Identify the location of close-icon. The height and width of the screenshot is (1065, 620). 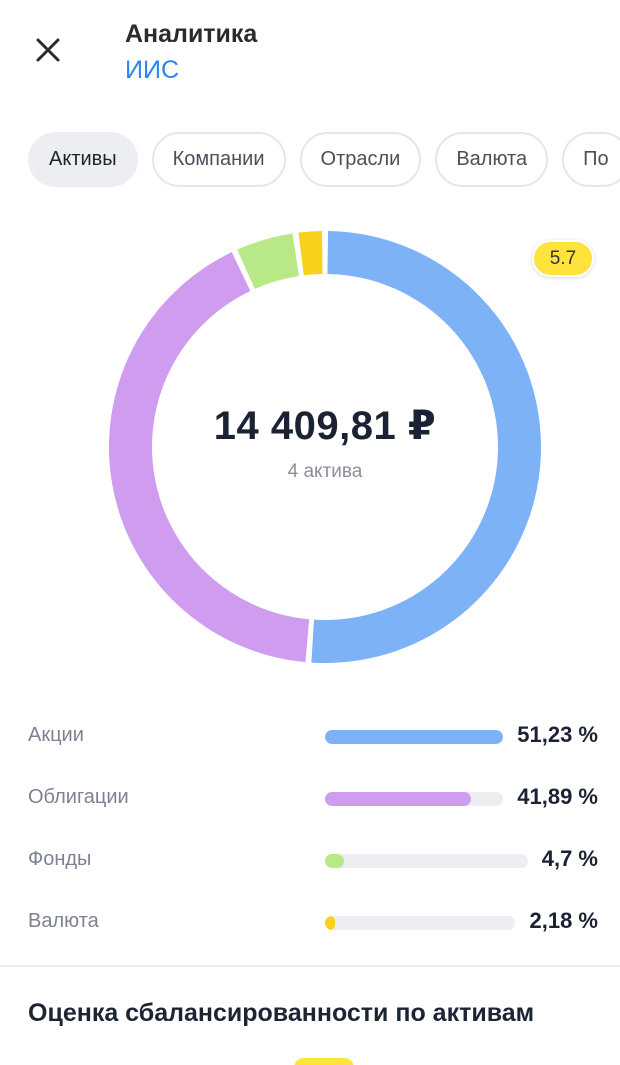
(48, 50).